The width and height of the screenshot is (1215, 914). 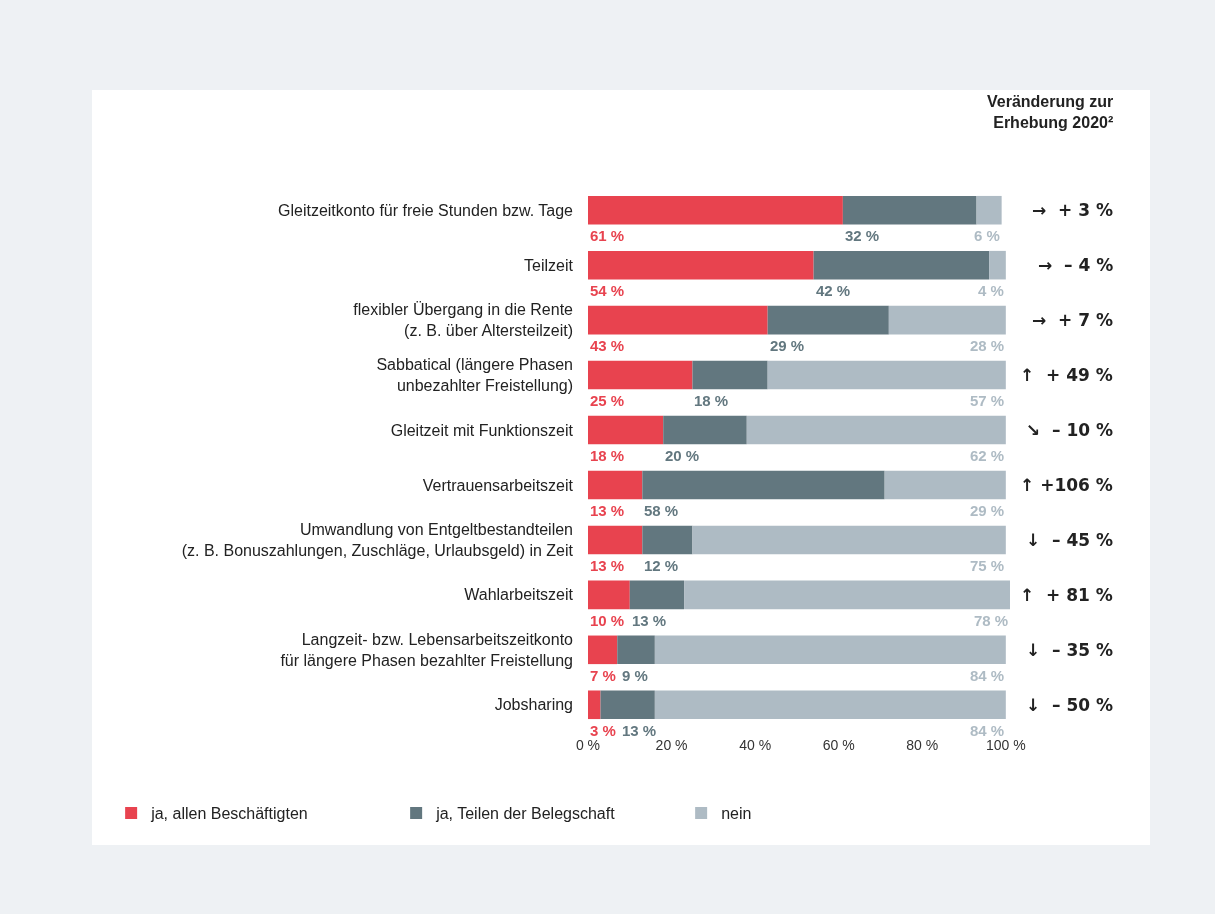 What do you see at coordinates (1066, 595) in the screenshot?
I see `text: ↑ + 81 %` at bounding box center [1066, 595].